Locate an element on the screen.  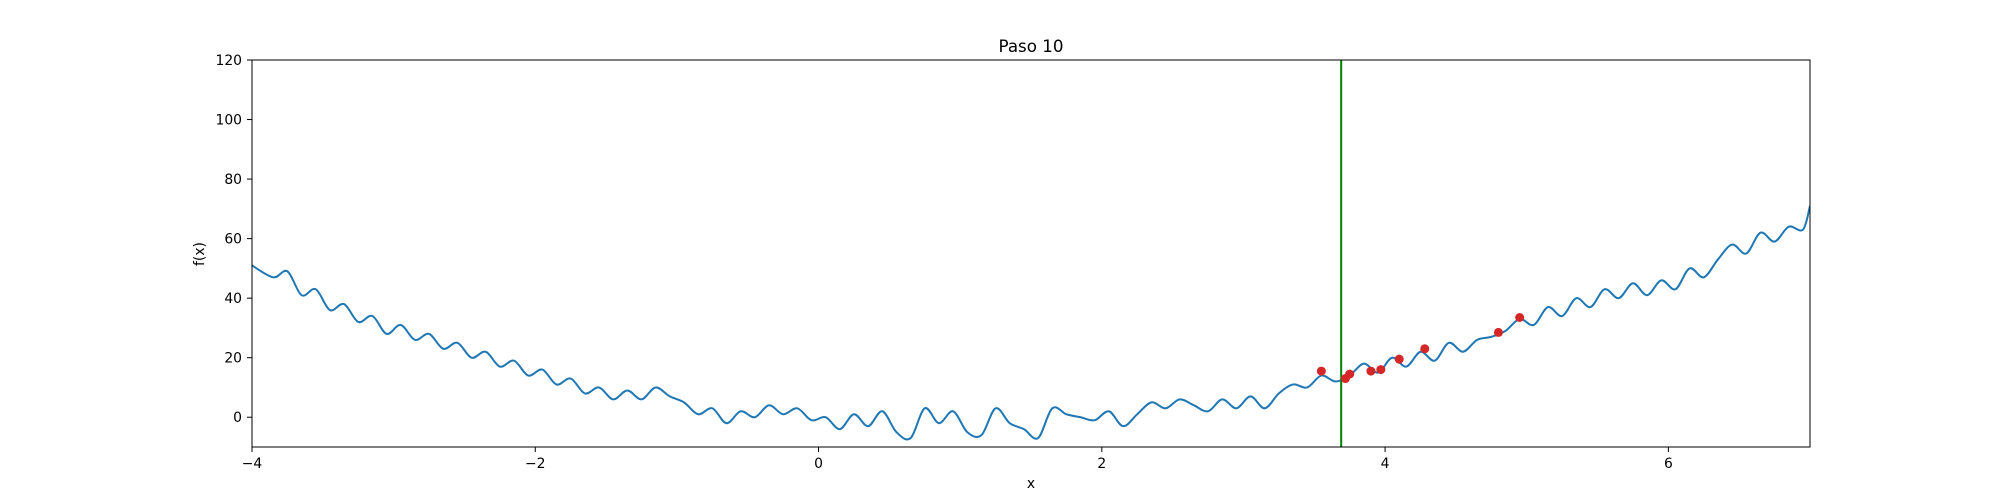
x-tick-label: 2 is located at coordinates (1101, 464).